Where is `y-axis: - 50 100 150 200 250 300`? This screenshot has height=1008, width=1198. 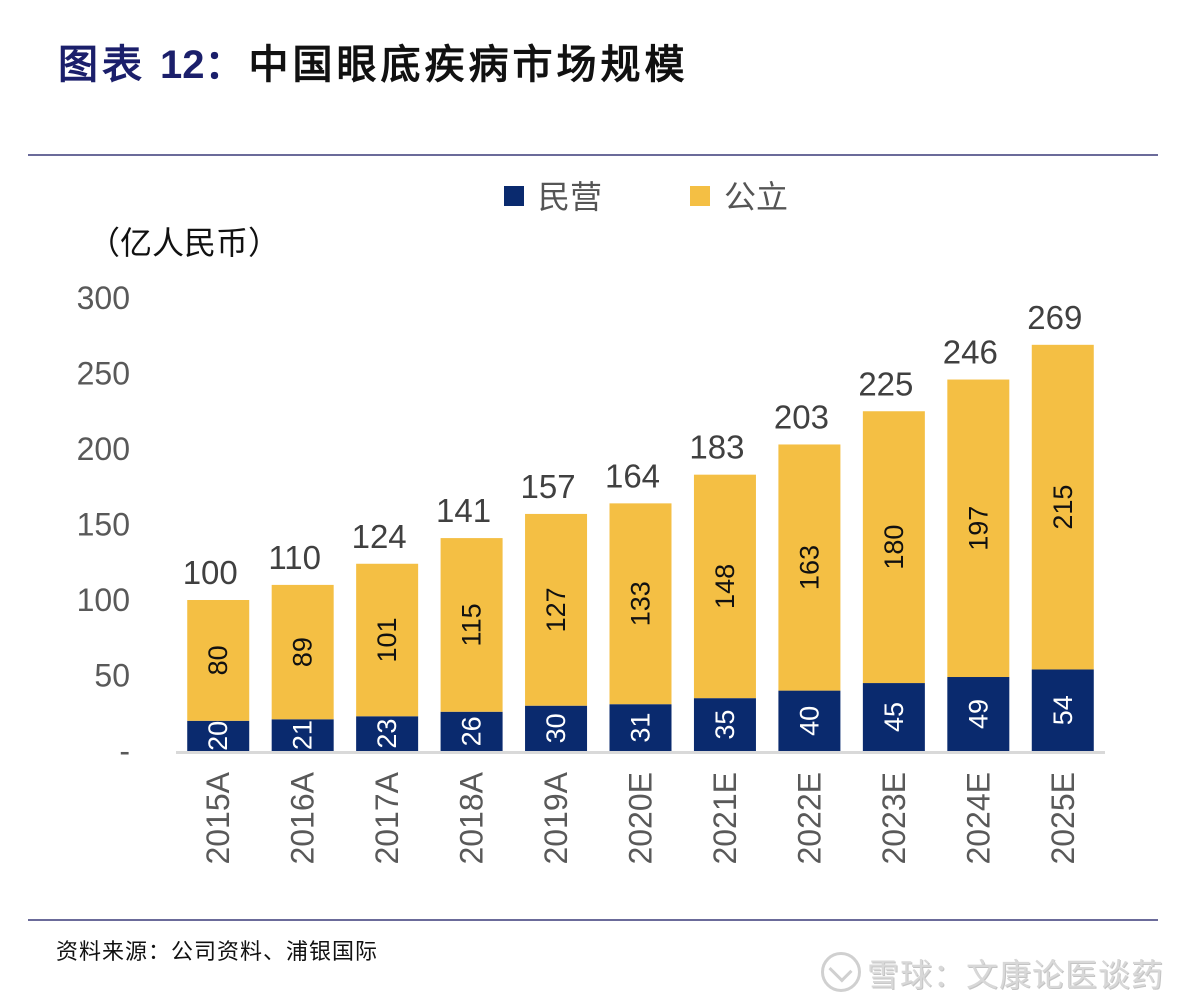 y-axis: - 50 100 150 200 250 300 is located at coordinates (103, 524).